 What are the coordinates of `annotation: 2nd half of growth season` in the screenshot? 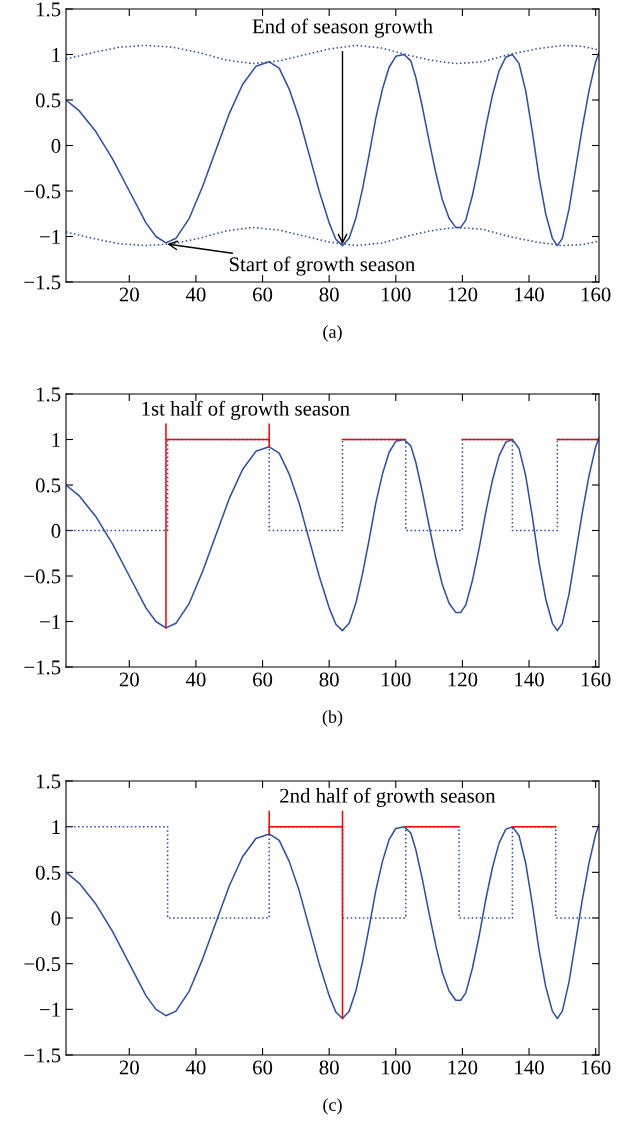 It's located at (388, 797).